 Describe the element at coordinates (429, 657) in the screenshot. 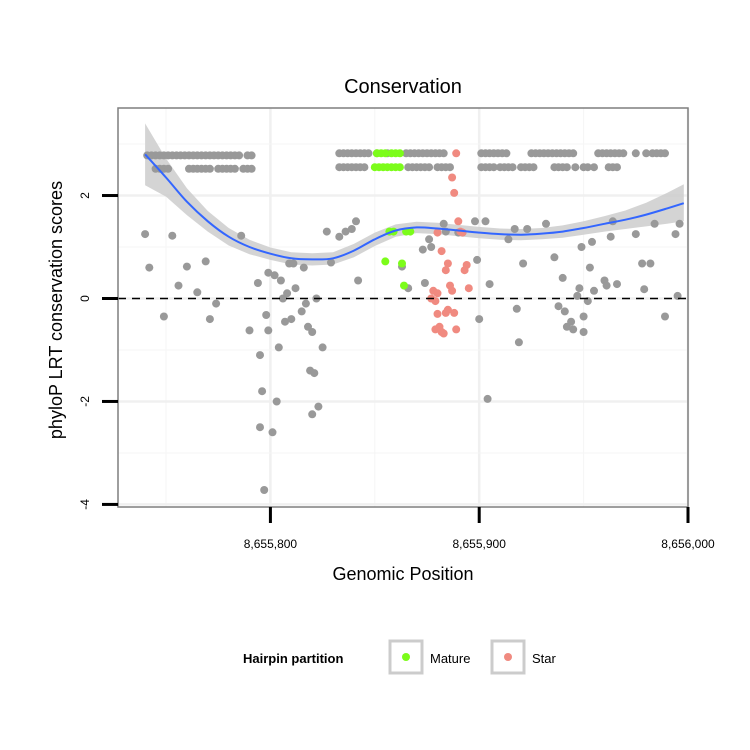

I see `legend-item-mature: Mature` at that location.